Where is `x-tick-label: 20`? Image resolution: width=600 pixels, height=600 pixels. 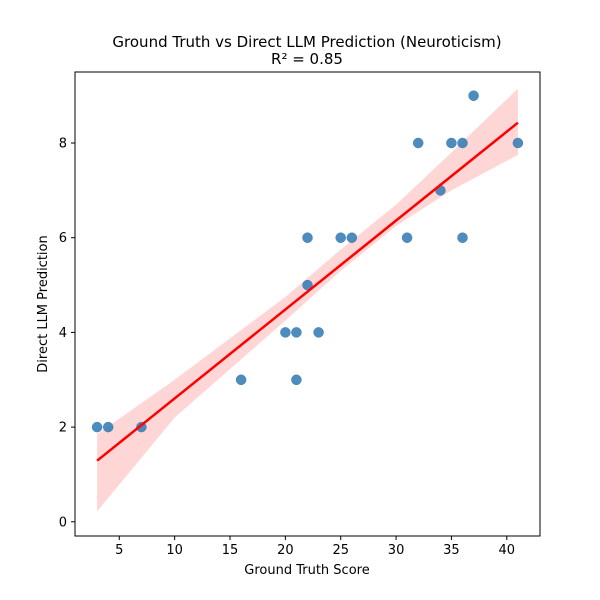
x-tick-label: 20 is located at coordinates (285, 550).